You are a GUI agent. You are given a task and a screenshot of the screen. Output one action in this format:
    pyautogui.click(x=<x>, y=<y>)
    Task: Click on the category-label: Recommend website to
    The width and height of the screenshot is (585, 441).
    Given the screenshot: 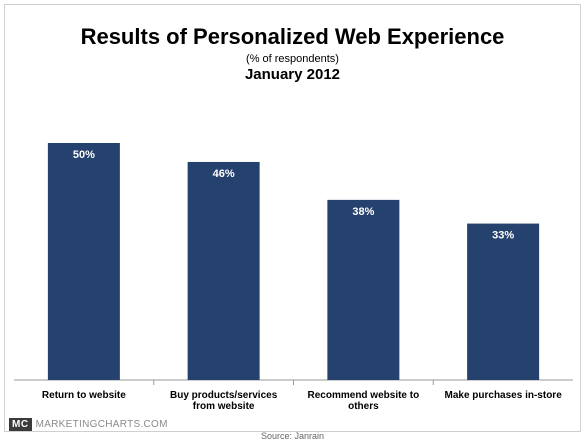 What is the action you would take?
    pyautogui.click(x=364, y=395)
    